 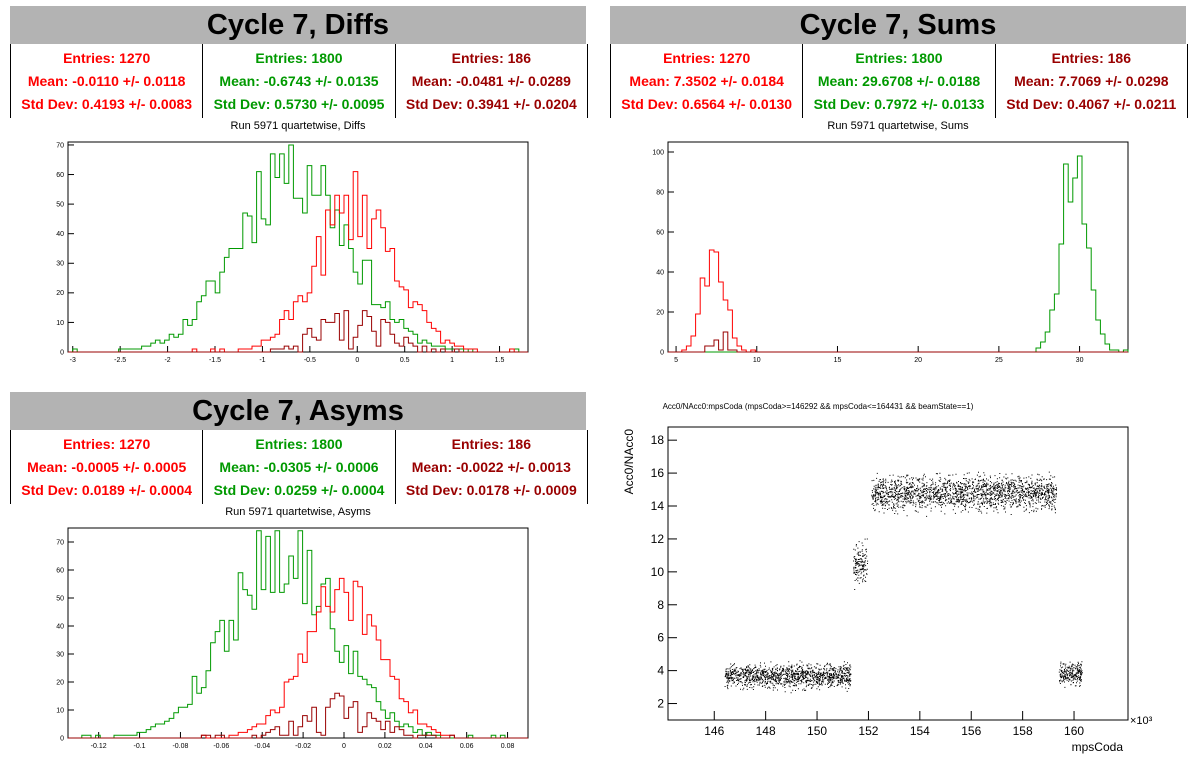 What do you see at coordinates (298, 126) in the screenshot?
I see `diffs-subtitle: Run 5971 quartetwise, Diffs` at bounding box center [298, 126].